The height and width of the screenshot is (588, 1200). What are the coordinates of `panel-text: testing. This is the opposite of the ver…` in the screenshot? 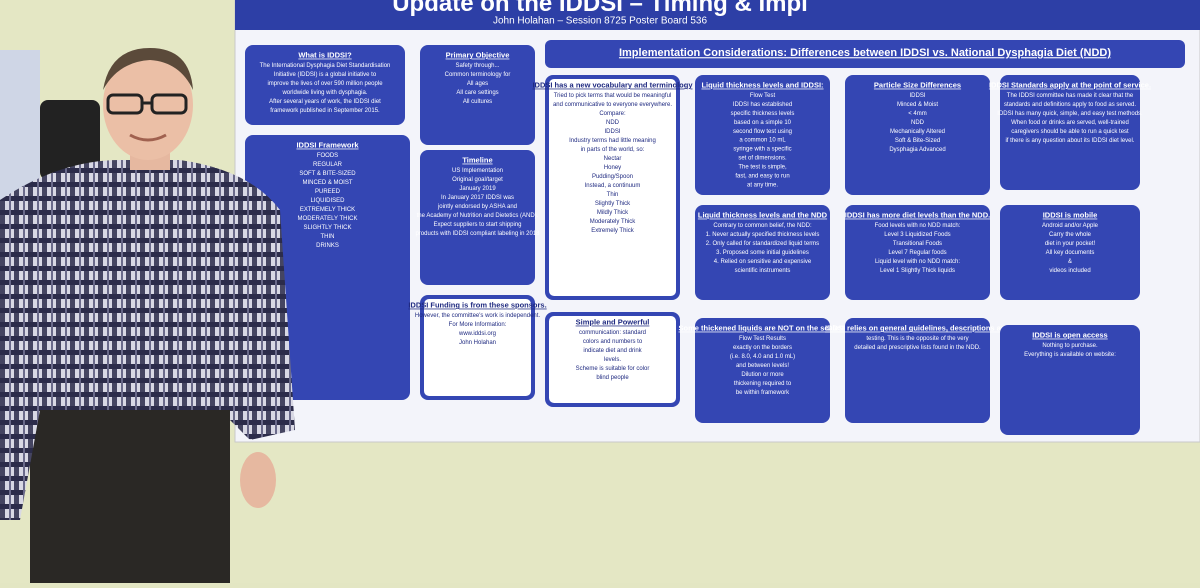 It's located at (917, 339).